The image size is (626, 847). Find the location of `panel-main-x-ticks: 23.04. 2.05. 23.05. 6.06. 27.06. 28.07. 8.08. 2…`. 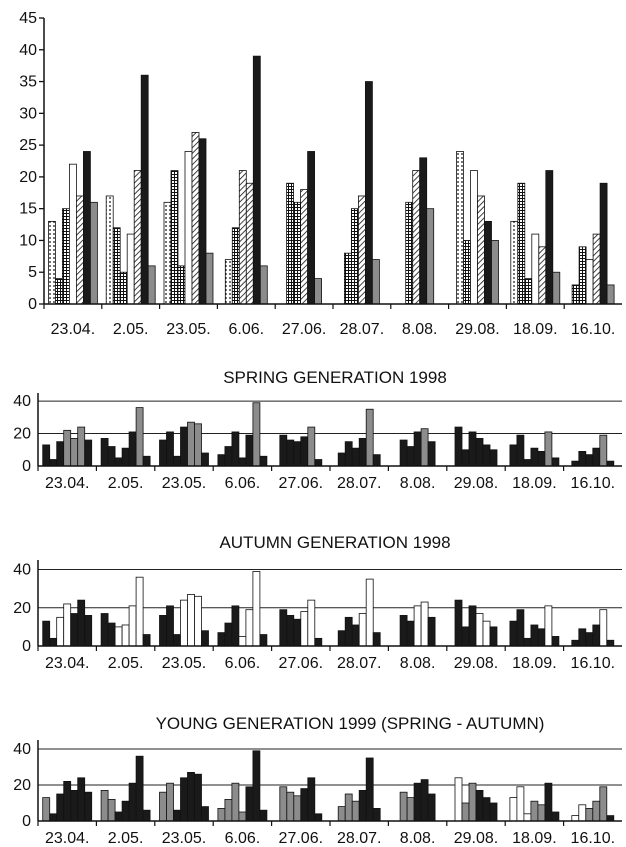

panel-main-x-ticks: 23.04. 2.05. 23.05. 6.06. 27.06. 28.07. 8.08. 2… is located at coordinates (329, 321).